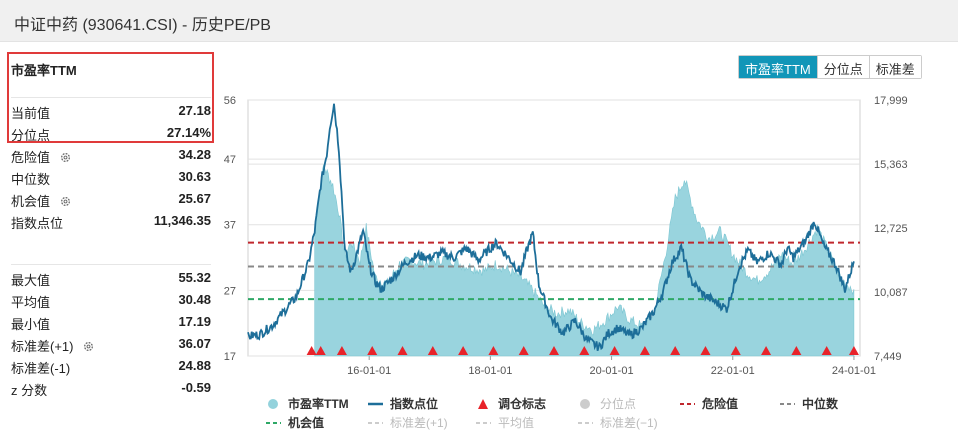  What do you see at coordinates (490, 371) in the screenshot?
I see `x-tick-label: 18-01-01` at bounding box center [490, 371].